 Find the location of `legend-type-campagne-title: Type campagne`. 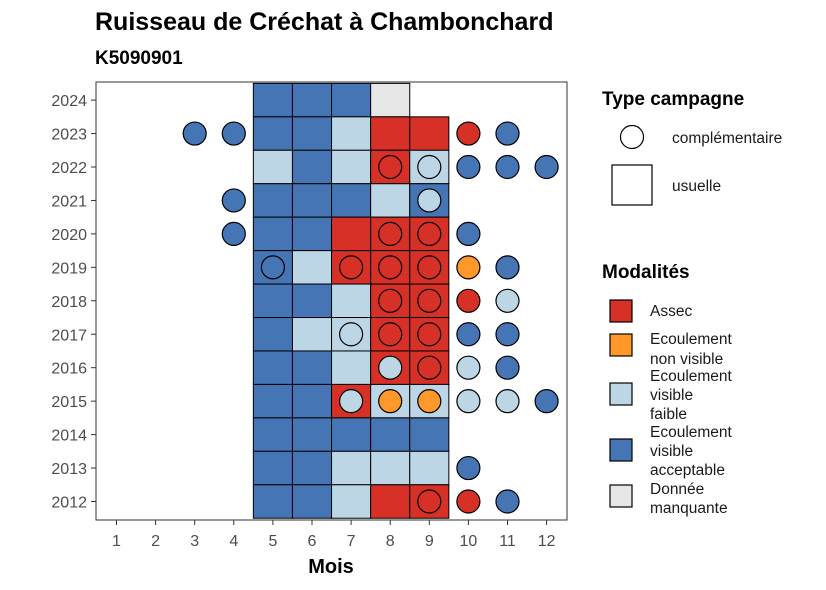

legend-type-campagne-title: Type campagne is located at coordinates (673, 99).